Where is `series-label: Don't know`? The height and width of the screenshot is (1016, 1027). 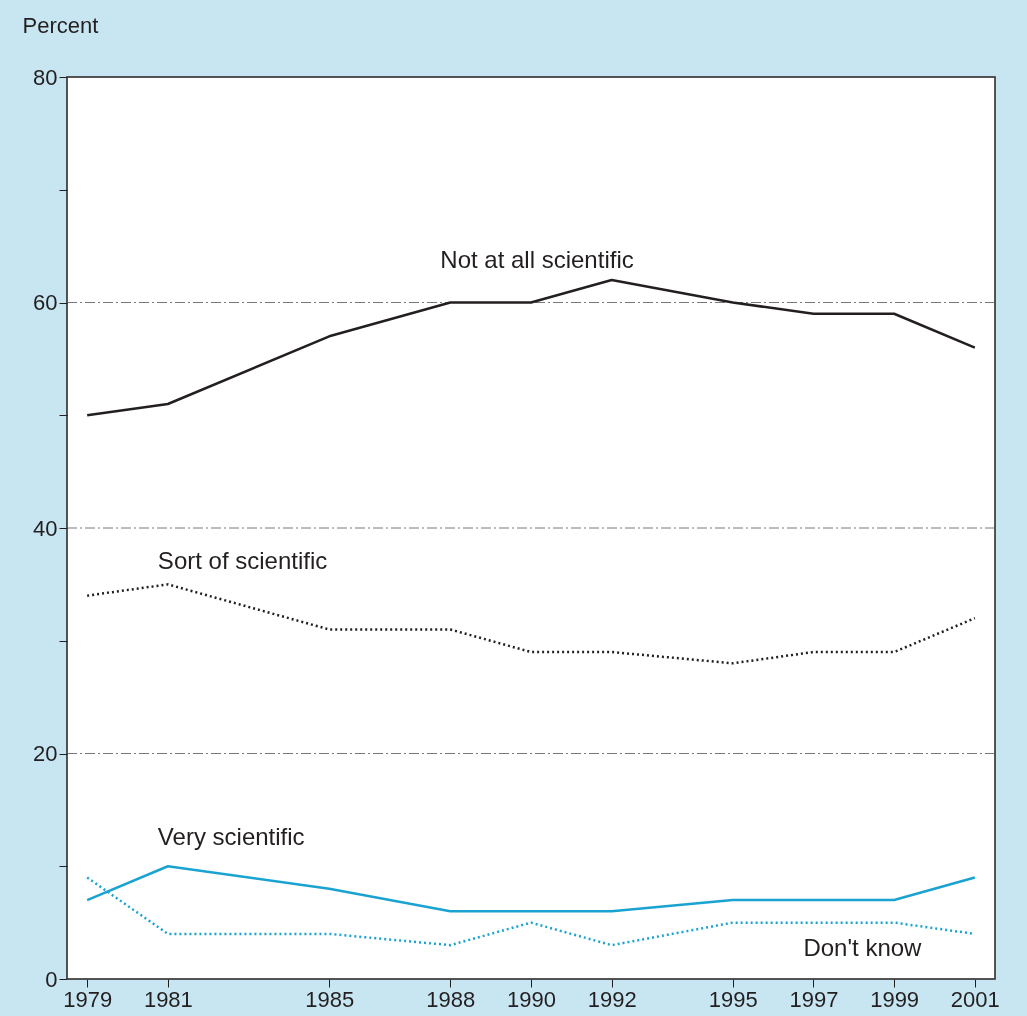 series-label: Don't know is located at coordinates (863, 947).